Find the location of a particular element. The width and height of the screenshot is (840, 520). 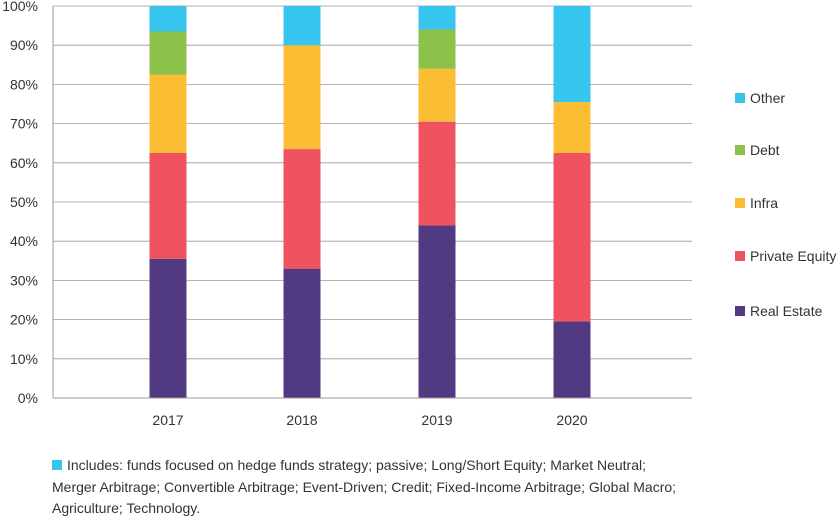

y-tick-label: 40% is located at coordinates (24, 241).